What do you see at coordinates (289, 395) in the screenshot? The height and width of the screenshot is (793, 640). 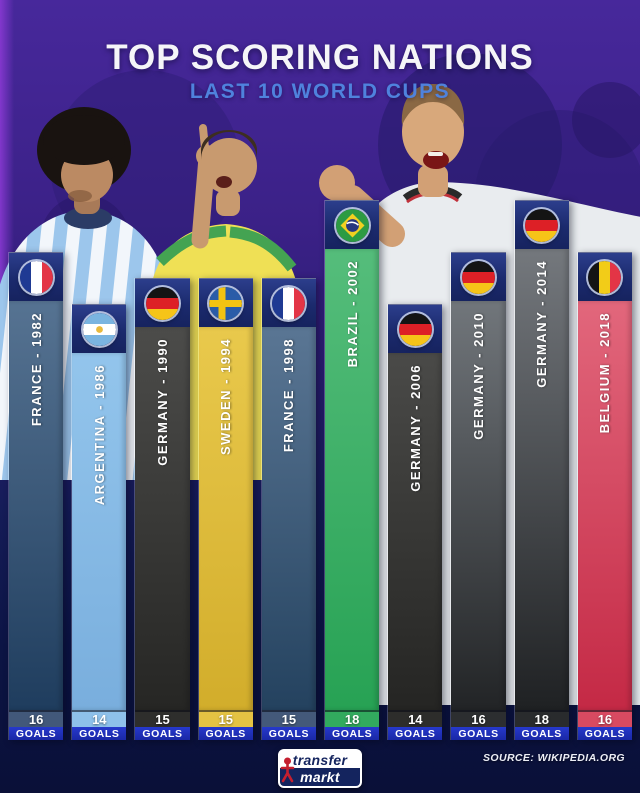 I see `bar-label: FRANCE - 1998` at bounding box center [289, 395].